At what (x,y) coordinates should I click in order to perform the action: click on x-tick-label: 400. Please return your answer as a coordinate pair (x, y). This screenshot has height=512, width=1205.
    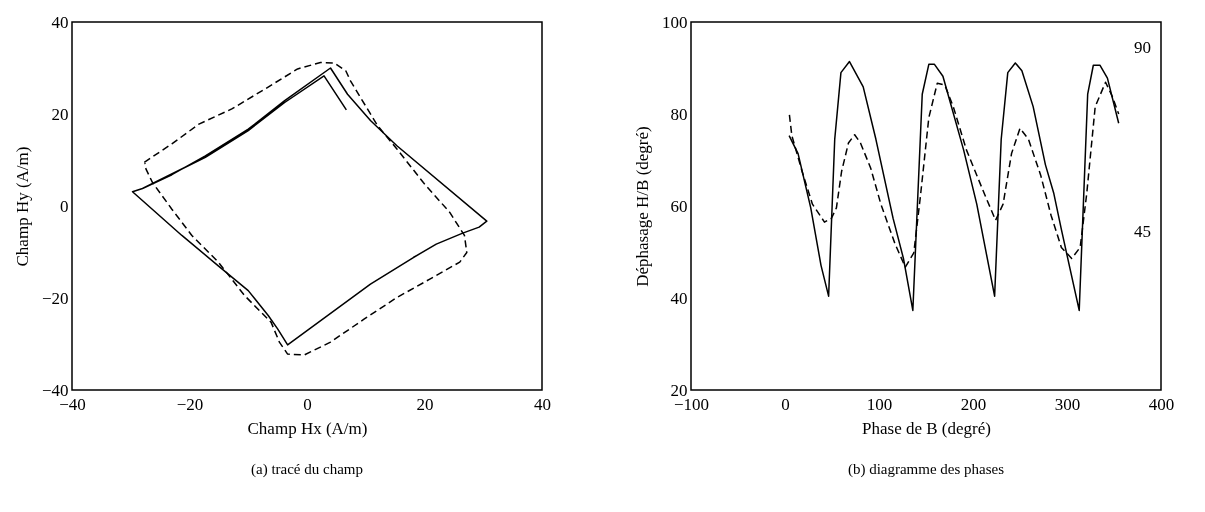
    Looking at the image, I should click on (1161, 404).